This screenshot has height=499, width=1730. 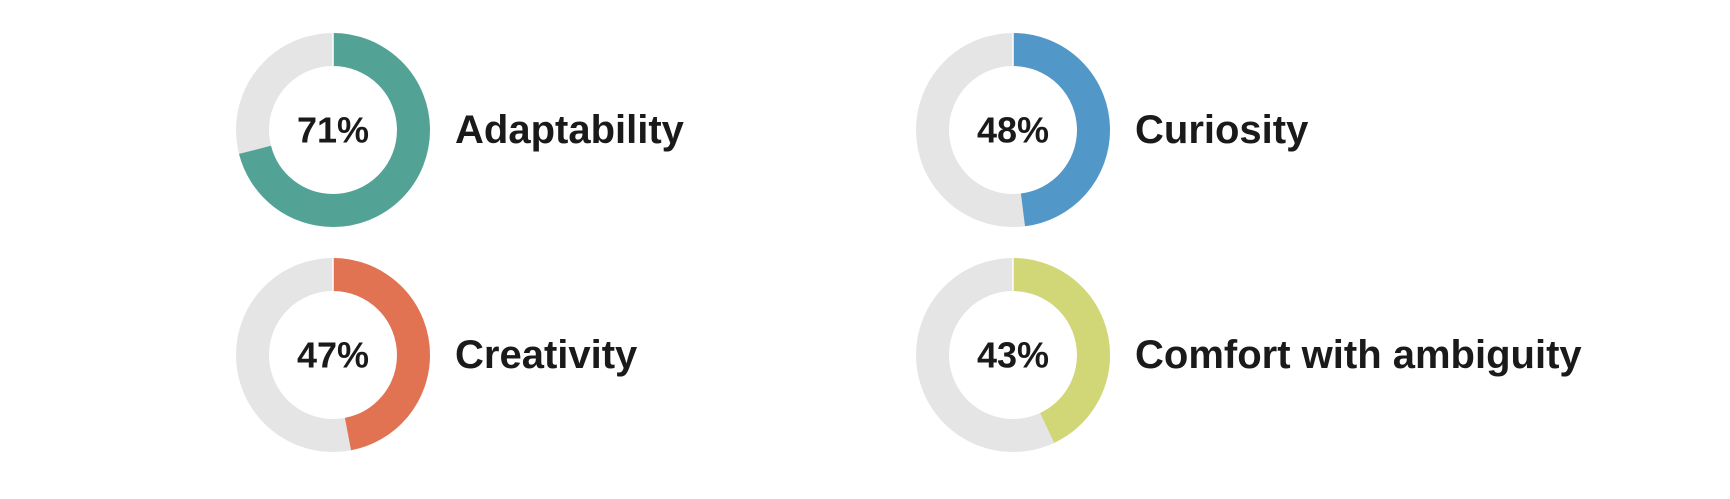 What do you see at coordinates (1013, 355) in the screenshot?
I see `value-label: 43%` at bounding box center [1013, 355].